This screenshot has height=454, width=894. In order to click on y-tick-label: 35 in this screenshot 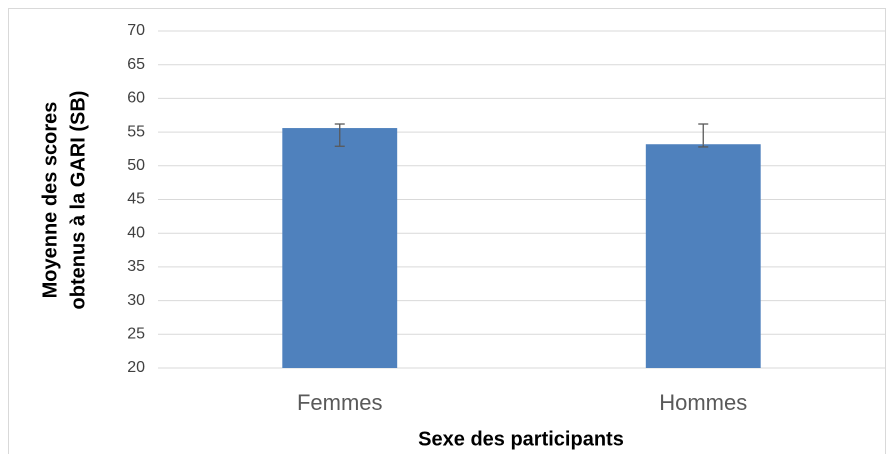, I will do `click(136, 266)`.